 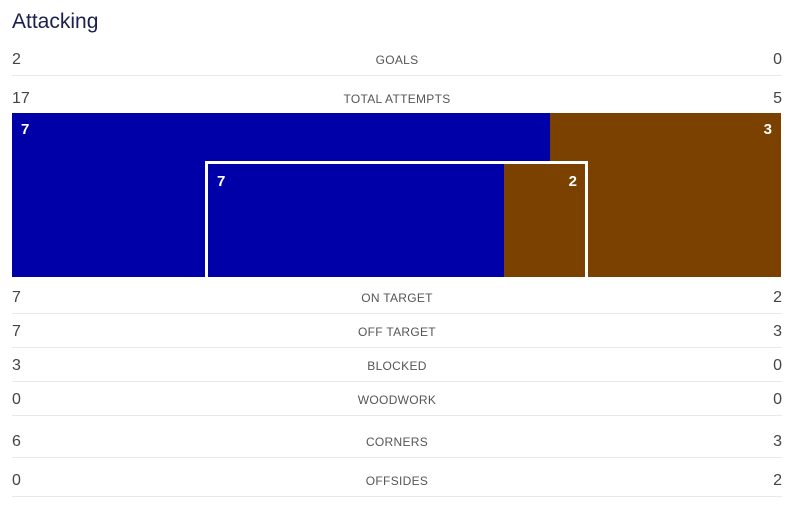 What do you see at coordinates (777, 98) in the screenshot?
I see `total-attempts-away-value: 5` at bounding box center [777, 98].